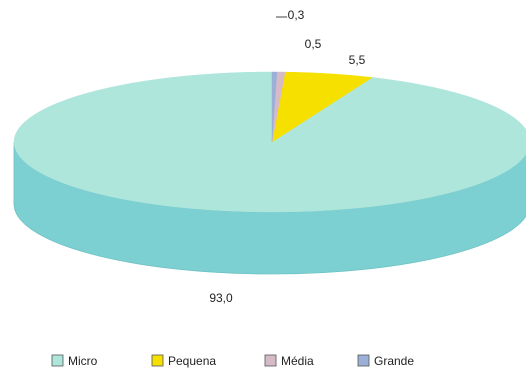  Describe the element at coordinates (297, 361) in the screenshot. I see `legend-label-media: Média` at that location.